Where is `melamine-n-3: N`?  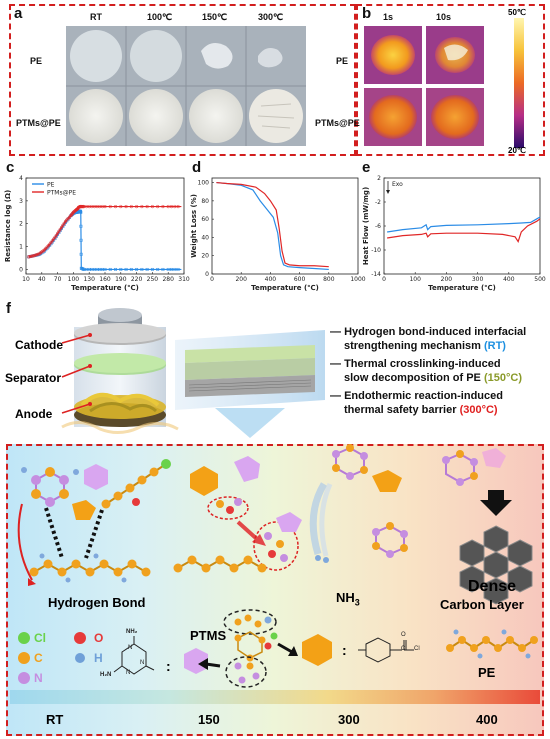 melamine-n-3: N is located at coordinates (128, 673).